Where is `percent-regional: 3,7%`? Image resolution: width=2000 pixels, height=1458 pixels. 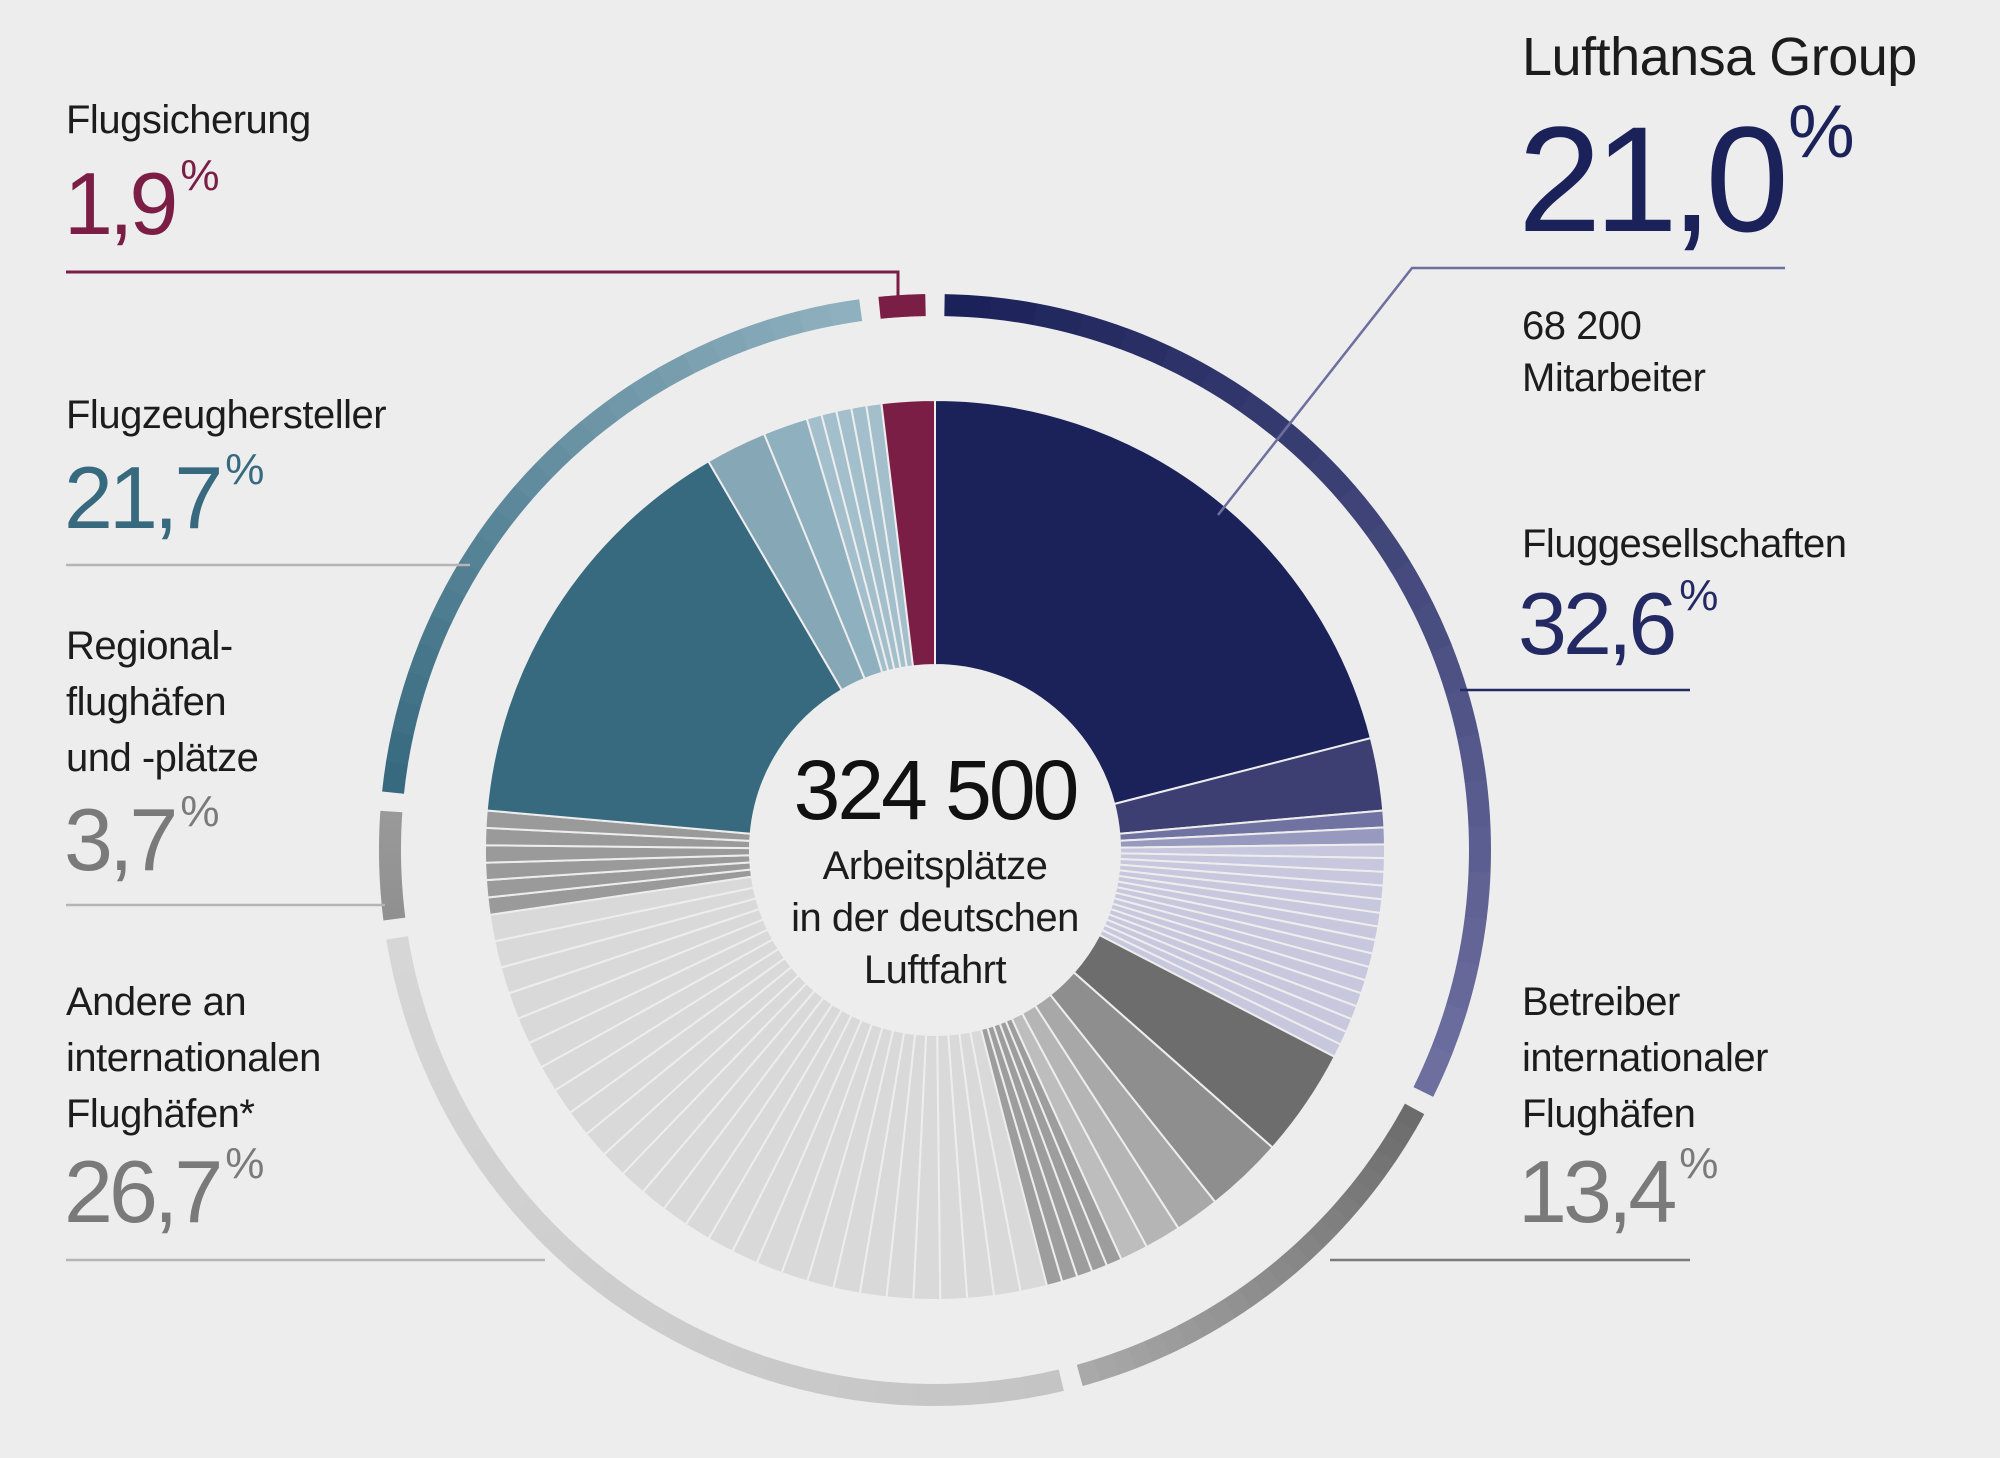 percent-regional: 3,7% is located at coordinates (142, 838).